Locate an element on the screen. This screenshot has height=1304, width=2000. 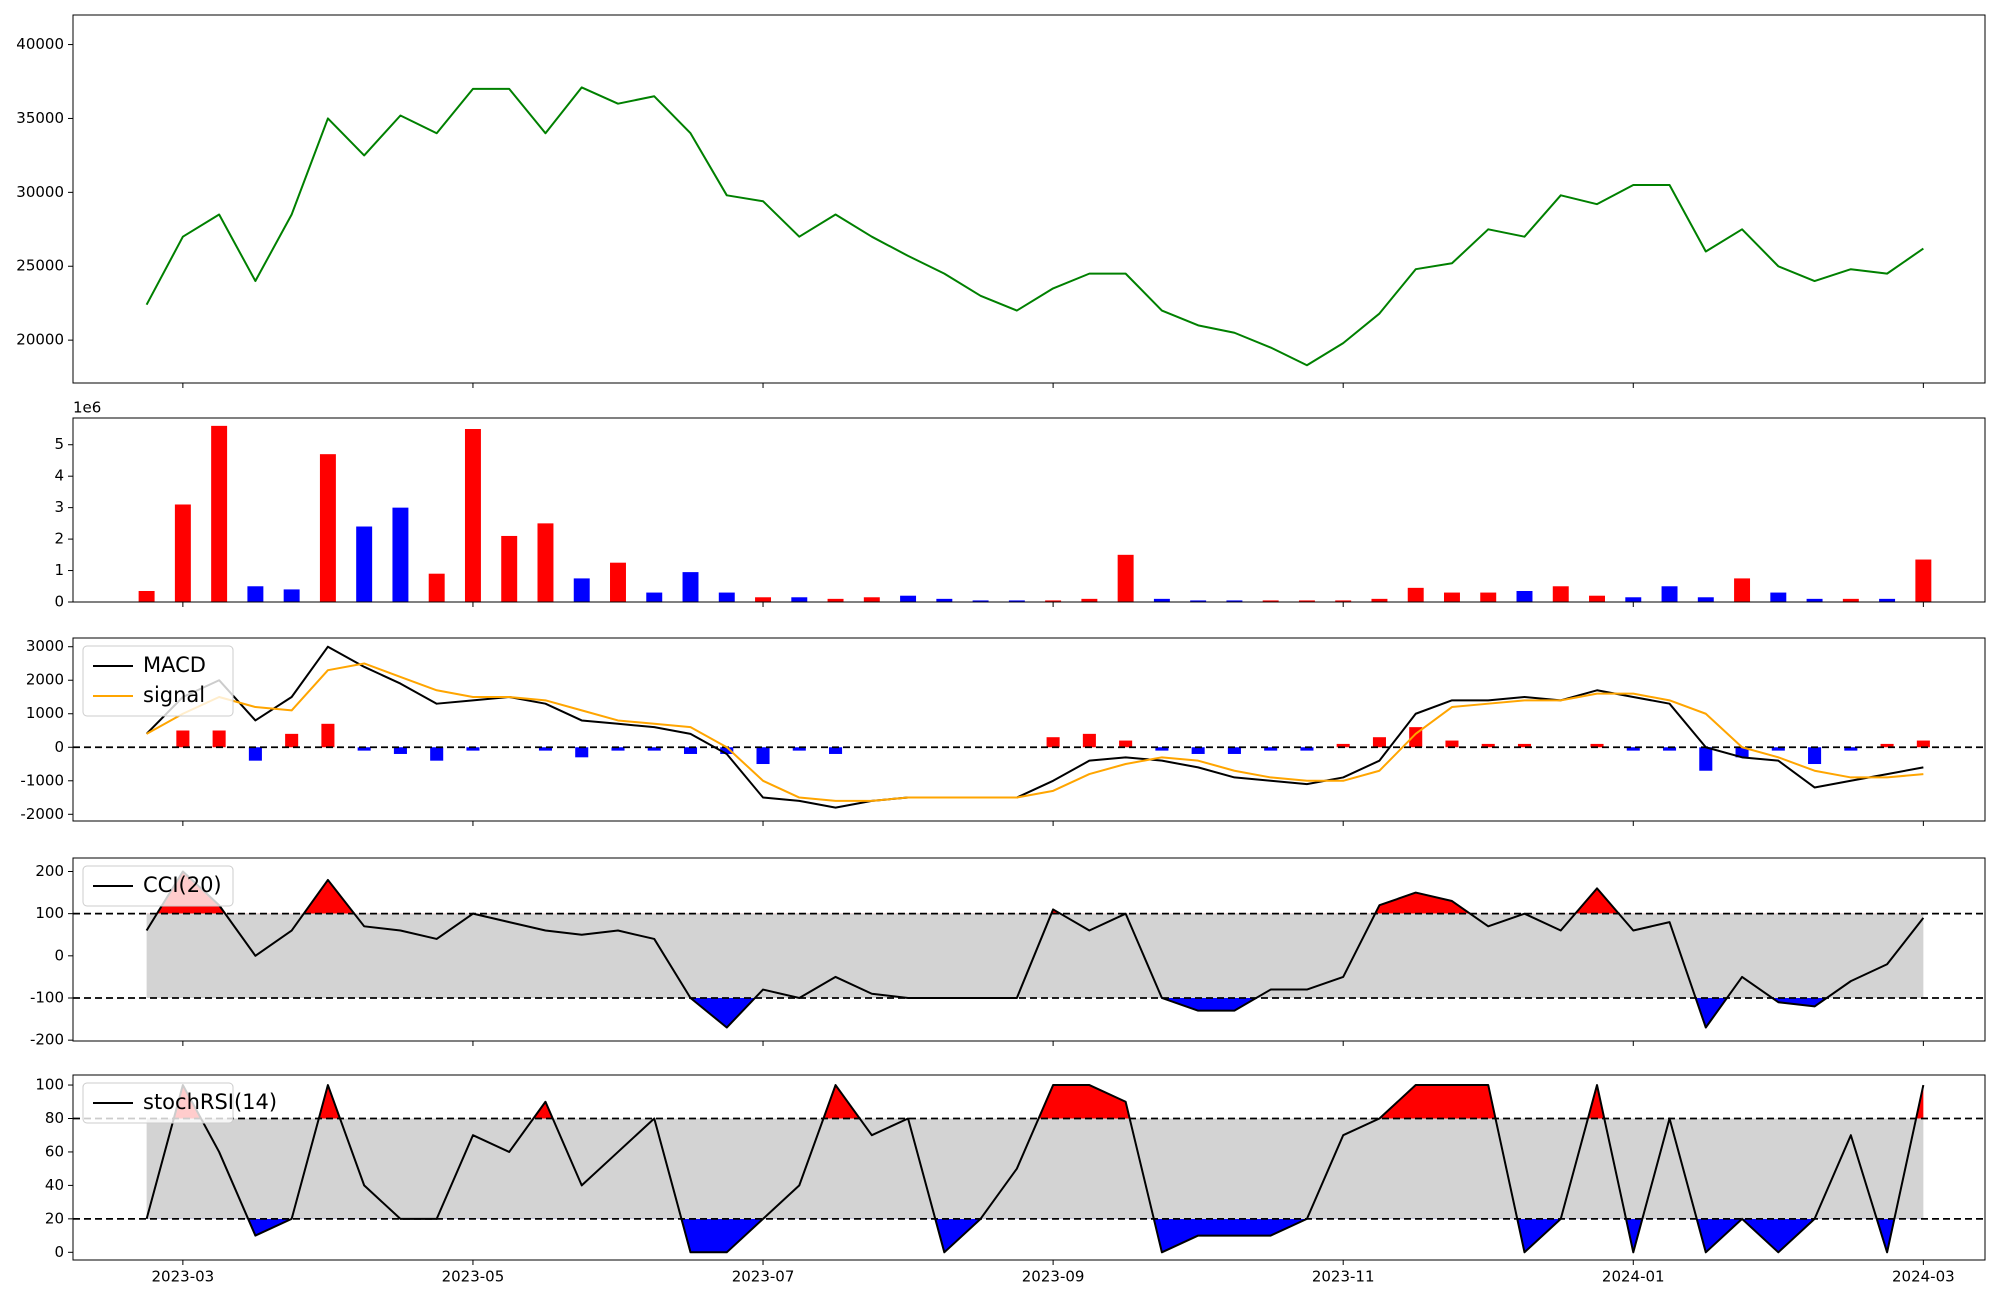
y-tick-label: 40 is located at coordinates (54, 1185).